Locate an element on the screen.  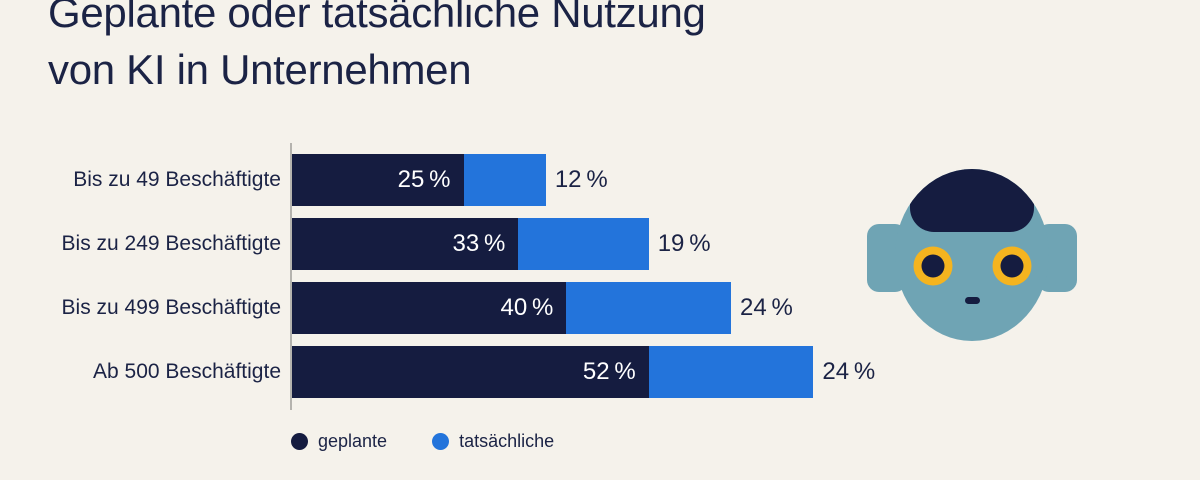
robot-visor-icon is located at coordinates (972, 200).